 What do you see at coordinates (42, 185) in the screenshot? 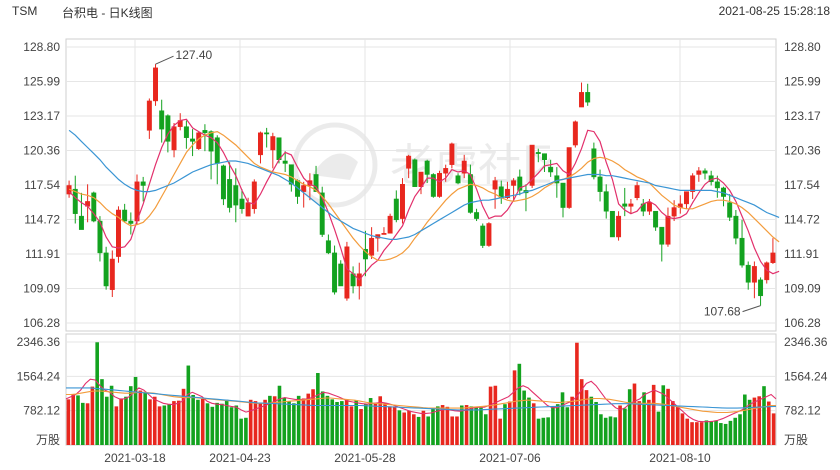
I see `price-tick-left: 117.54` at bounding box center [42, 185].